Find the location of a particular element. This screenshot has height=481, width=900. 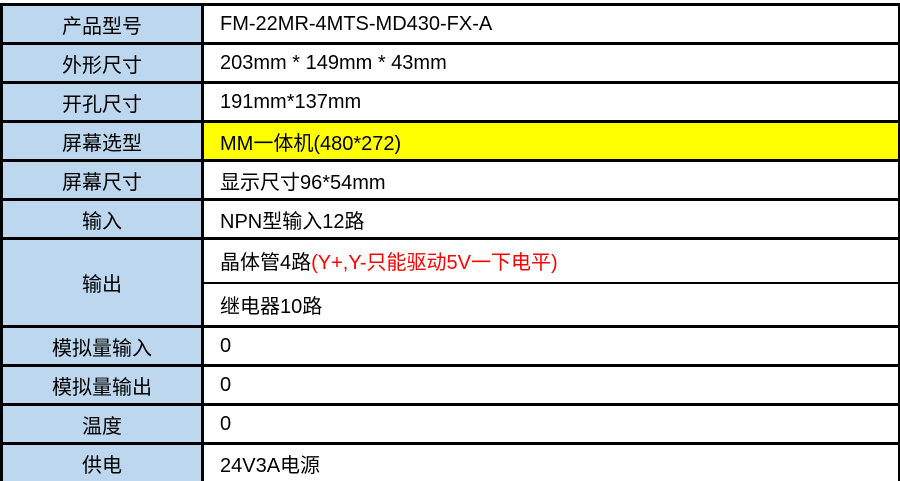

output-warning-text: (Y+,Y-只能驱动5V一下电平) is located at coordinates (434, 263).